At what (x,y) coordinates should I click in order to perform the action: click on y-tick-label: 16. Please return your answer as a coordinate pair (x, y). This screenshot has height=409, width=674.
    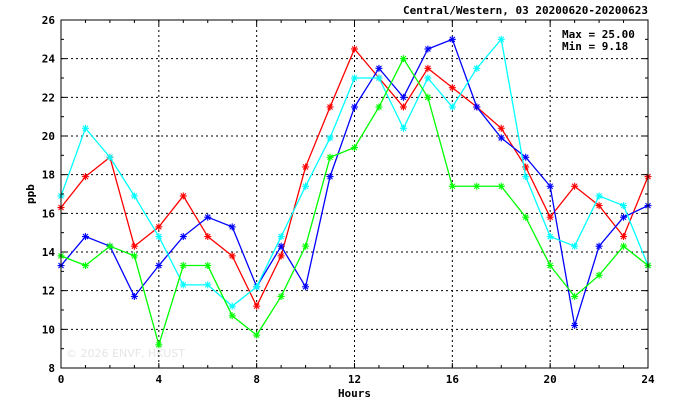
    Looking at the image, I should click on (49, 213).